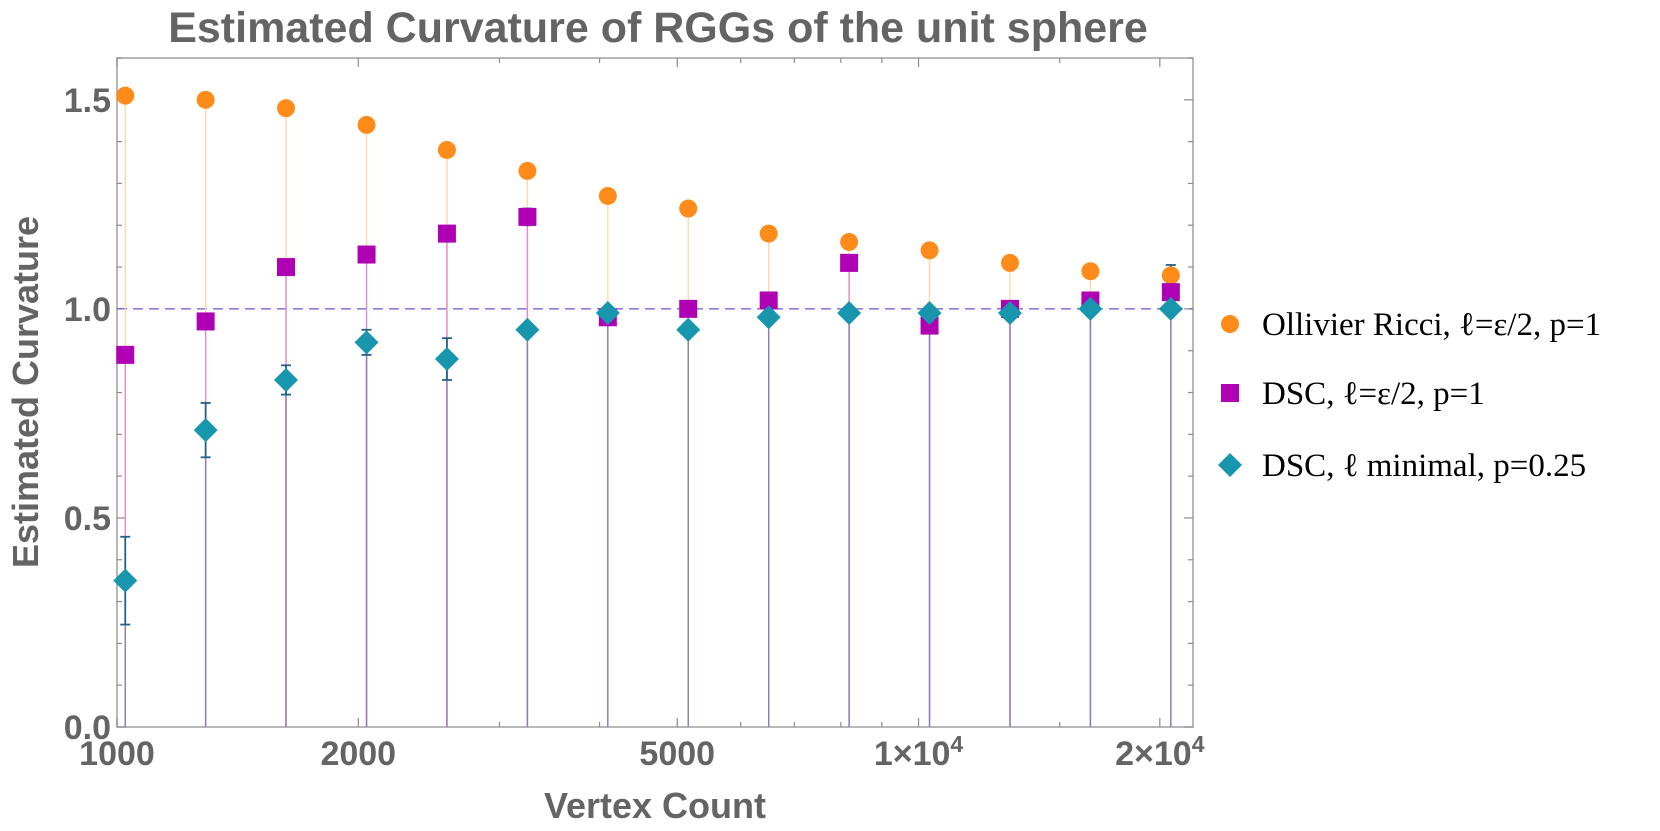  I want to click on x-tick-label: 2×10⁴, so click(1160, 752).